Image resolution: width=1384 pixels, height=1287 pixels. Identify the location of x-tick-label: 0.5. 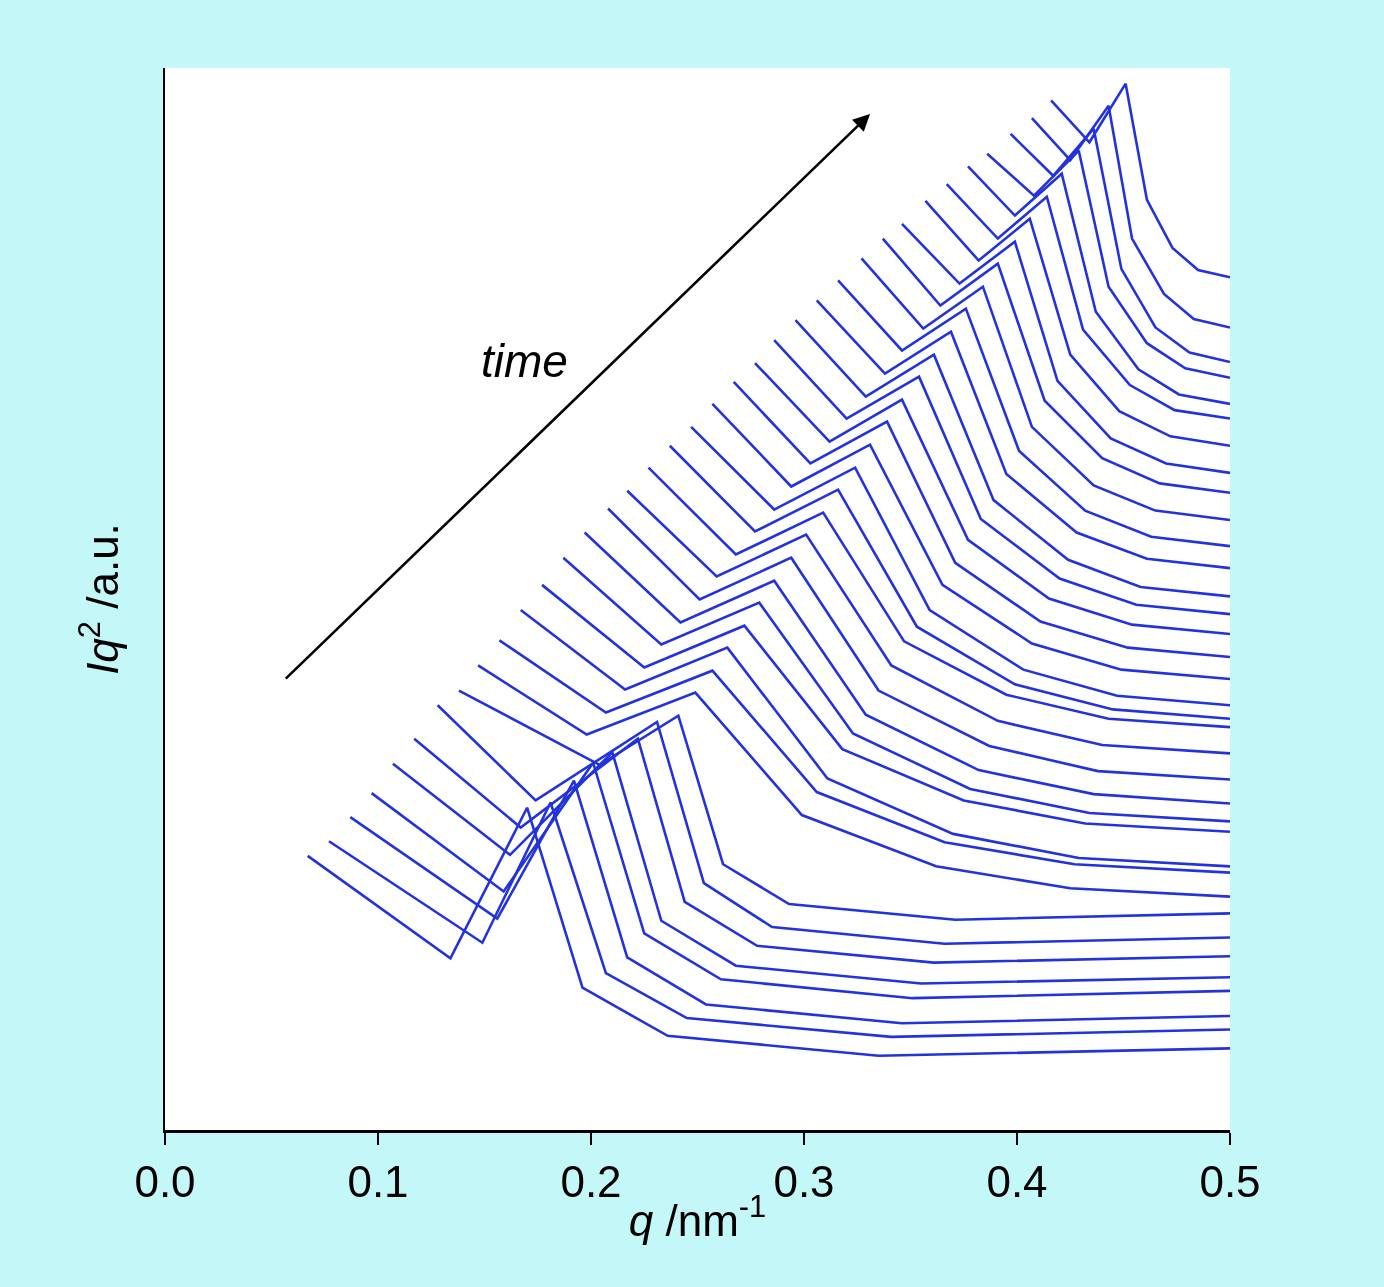
(1230, 1182).